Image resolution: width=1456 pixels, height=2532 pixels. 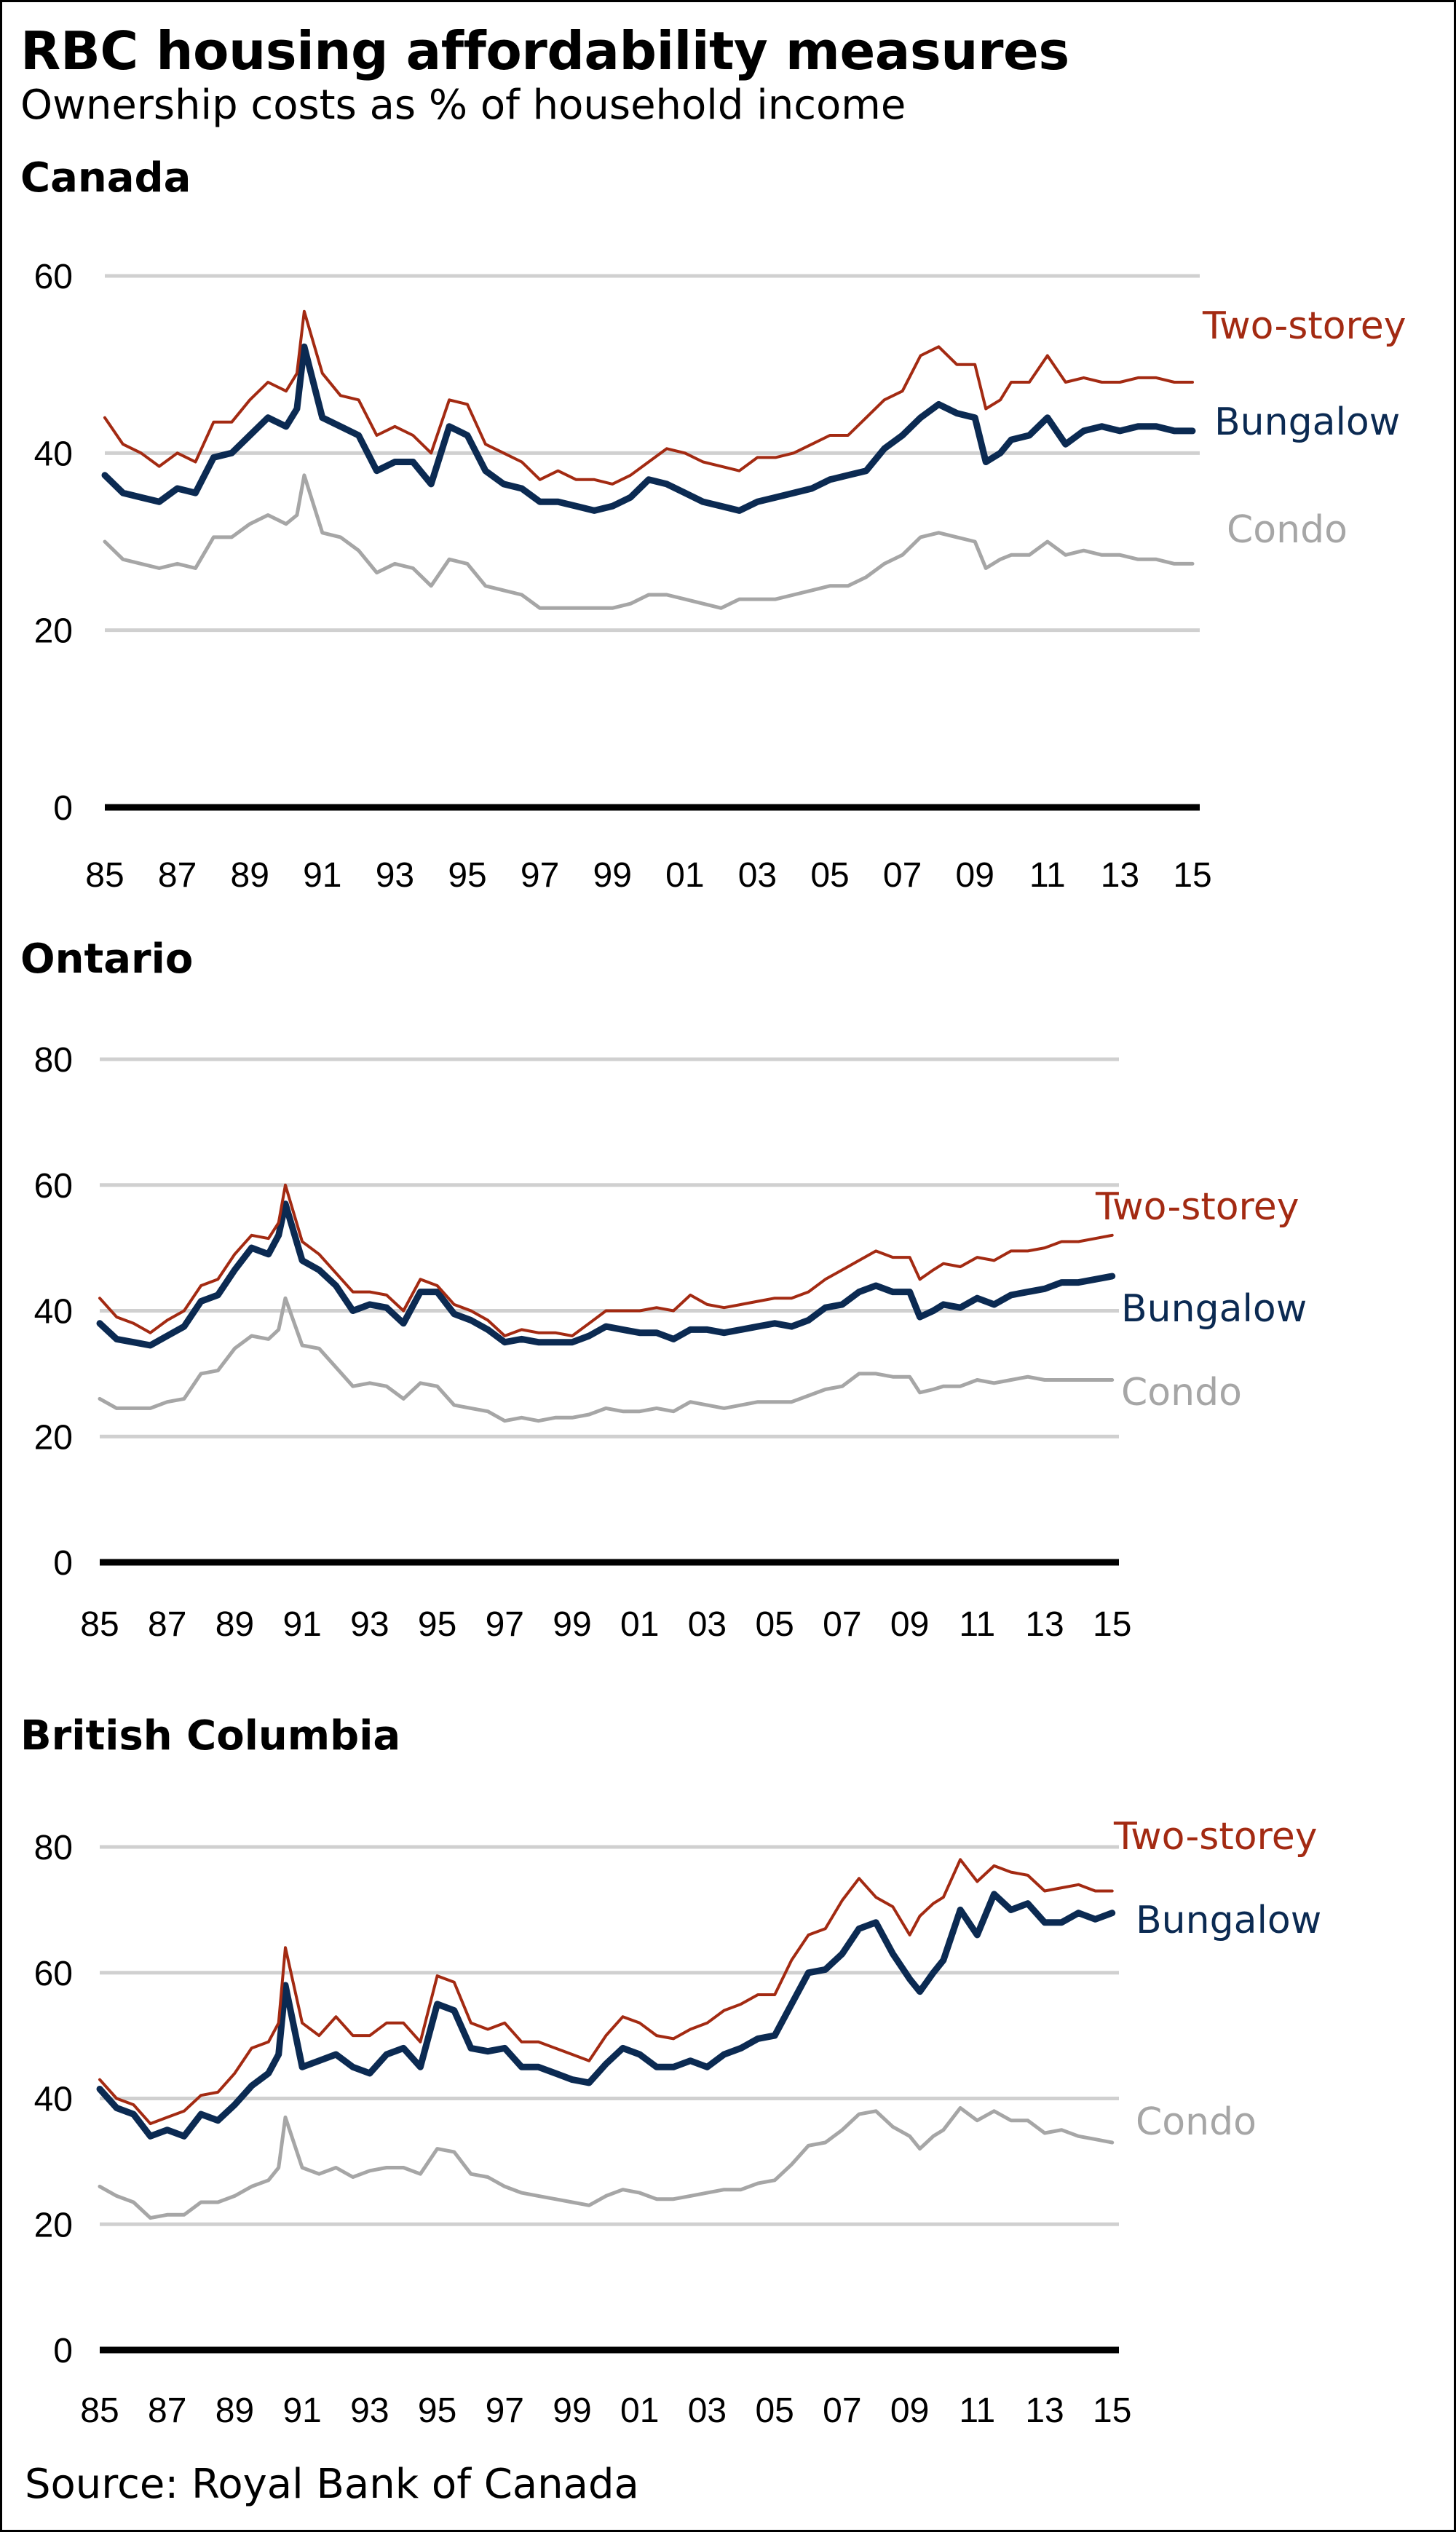 What do you see at coordinates (107, 959) in the screenshot?
I see `panel-title-ontario: Ontario` at bounding box center [107, 959].